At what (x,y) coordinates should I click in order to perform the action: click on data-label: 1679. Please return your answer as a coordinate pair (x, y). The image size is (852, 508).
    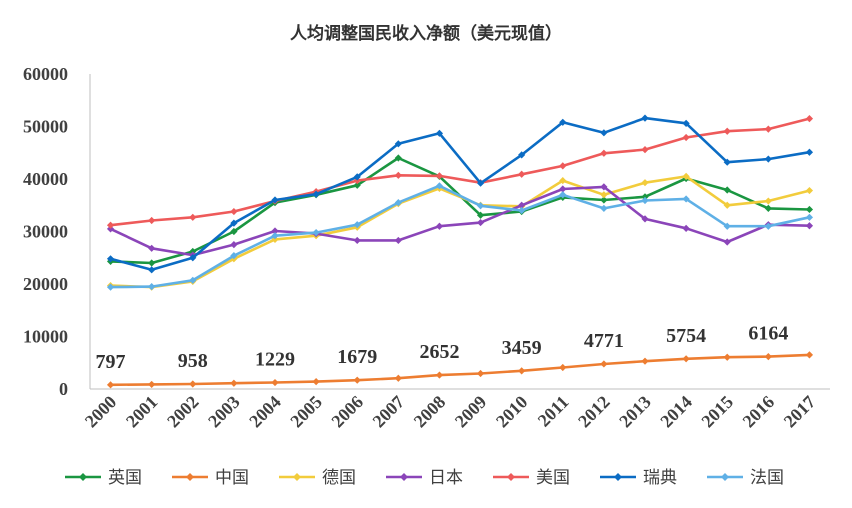
    Looking at the image, I should click on (357, 357).